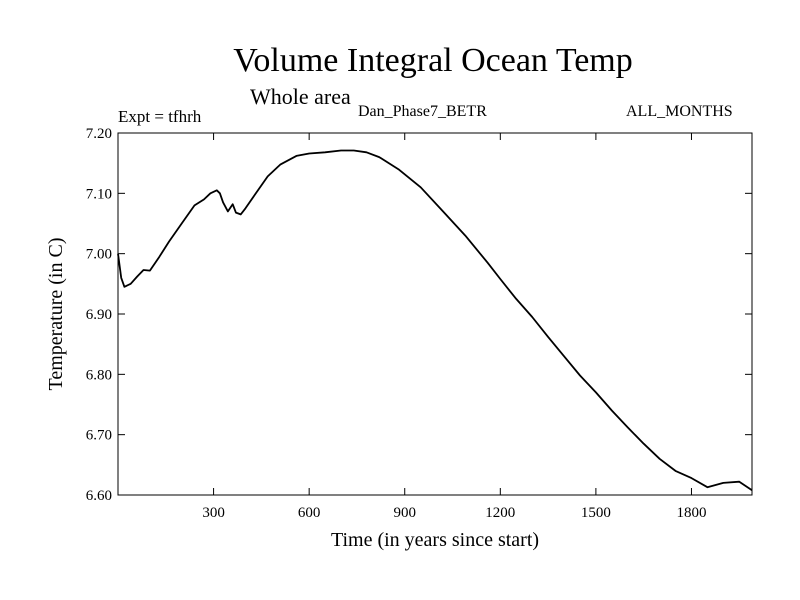 The width and height of the screenshot is (800, 600). What do you see at coordinates (435, 540) in the screenshot?
I see `x-axis-label: Time (in years since start)` at bounding box center [435, 540].